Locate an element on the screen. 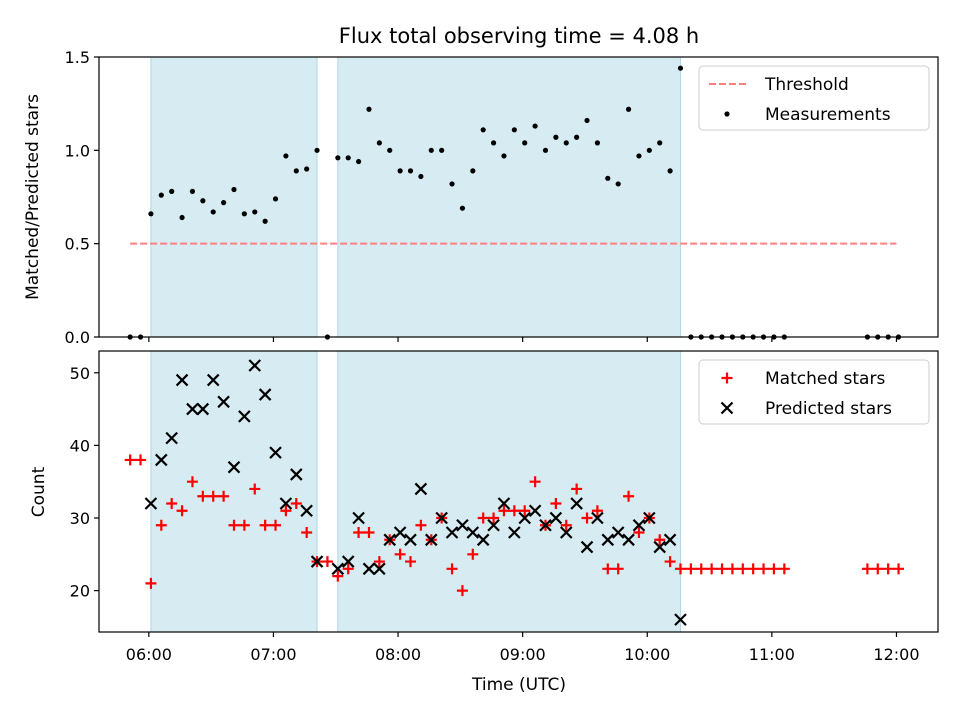 Image resolution: width=960 pixels, height=720 pixels. x-tick-label: 11:00 is located at coordinates (772, 654).